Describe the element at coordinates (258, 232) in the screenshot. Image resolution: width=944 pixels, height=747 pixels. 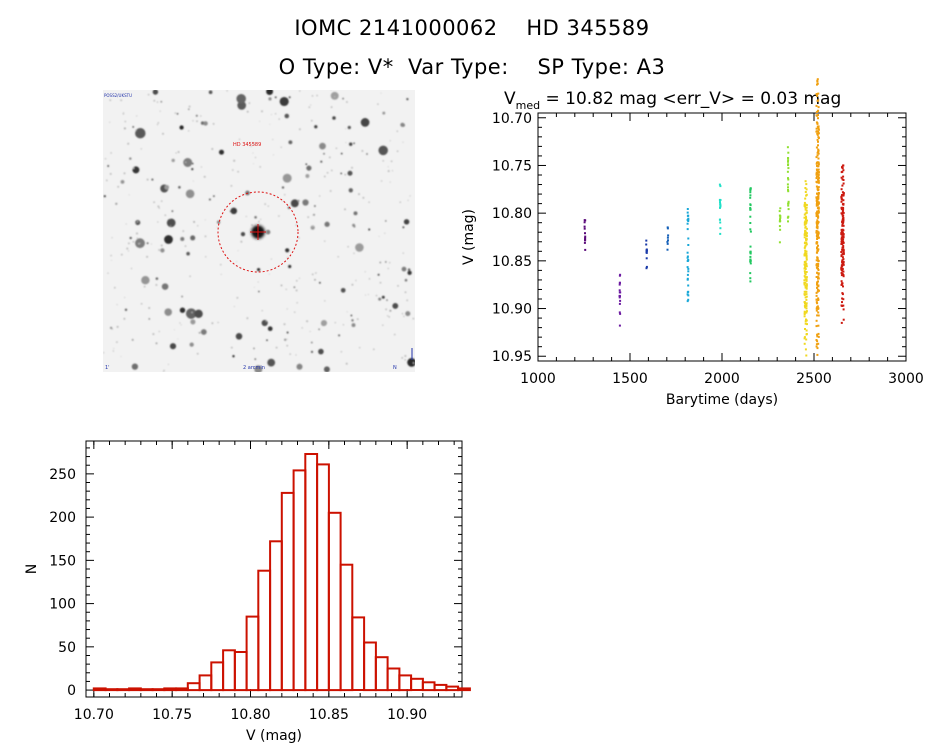
I see `target-circle` at that location.